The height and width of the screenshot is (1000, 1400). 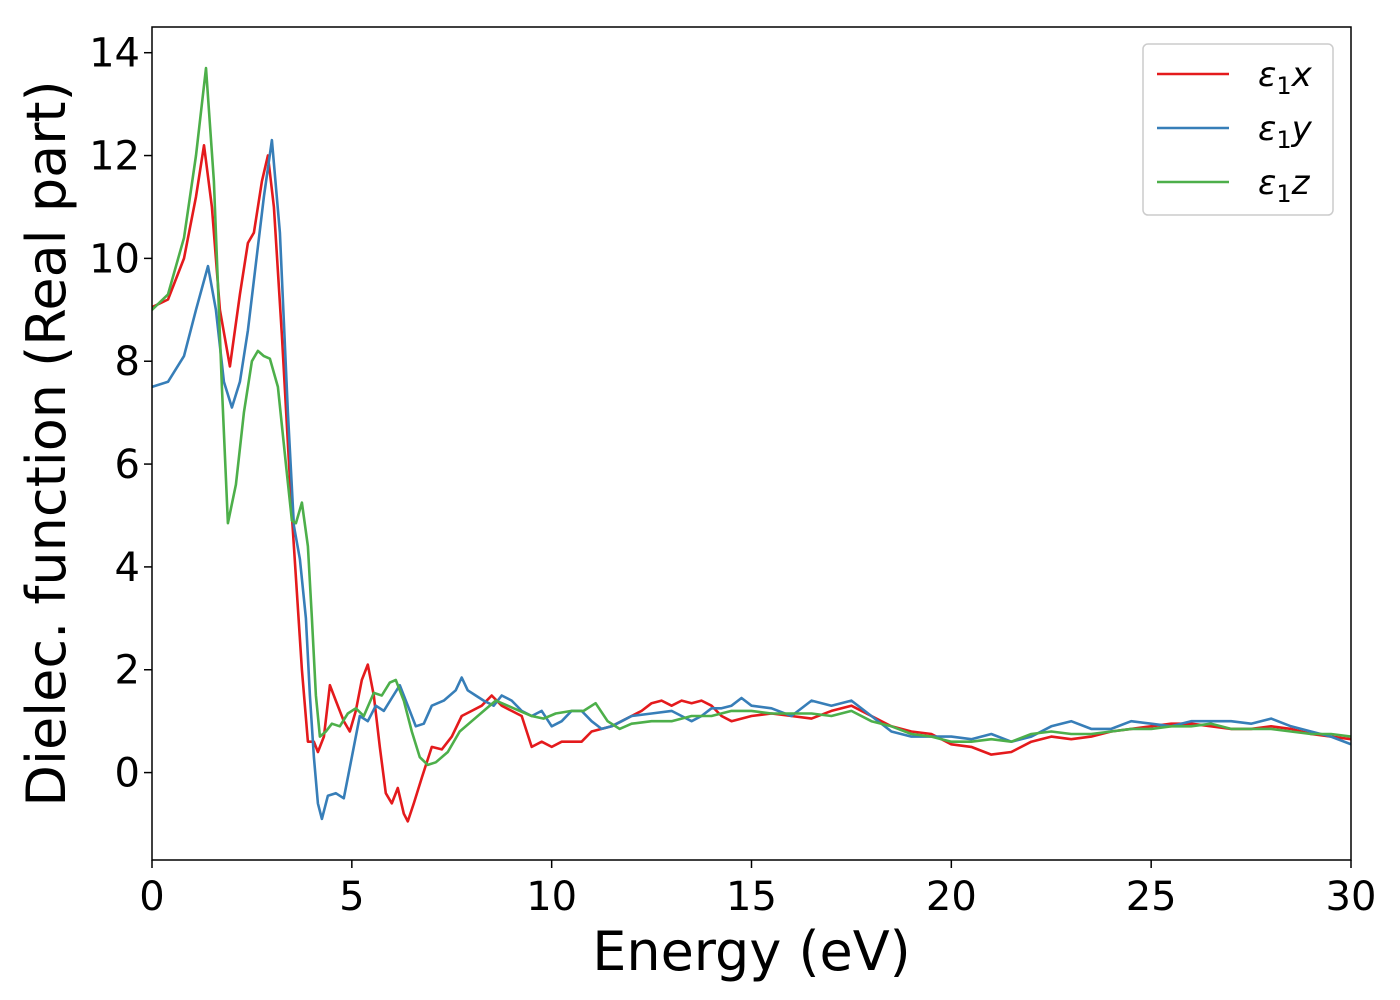 I want to click on x-tick-label: 20, so click(x=951, y=897).